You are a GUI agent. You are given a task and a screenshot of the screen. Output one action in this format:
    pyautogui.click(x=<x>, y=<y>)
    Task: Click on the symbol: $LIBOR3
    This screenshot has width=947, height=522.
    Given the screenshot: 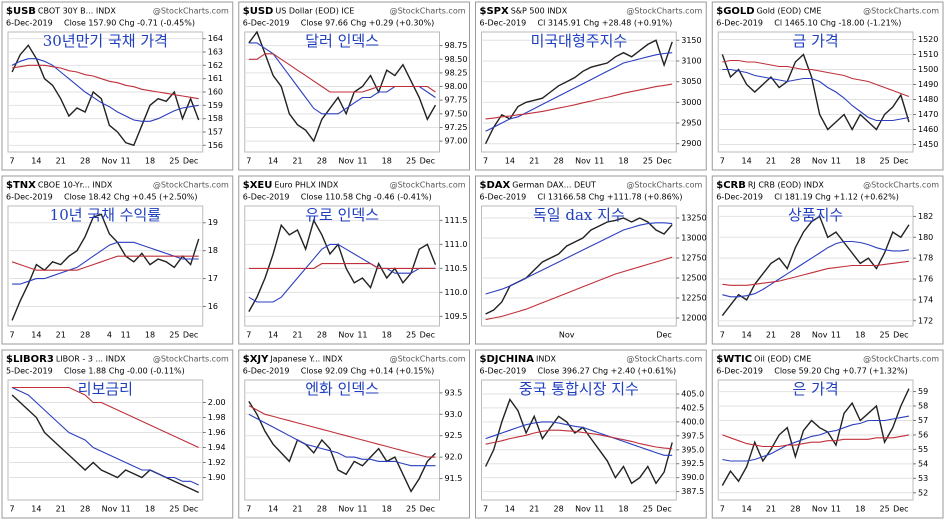 What is the action you would take?
    pyautogui.click(x=30, y=359)
    